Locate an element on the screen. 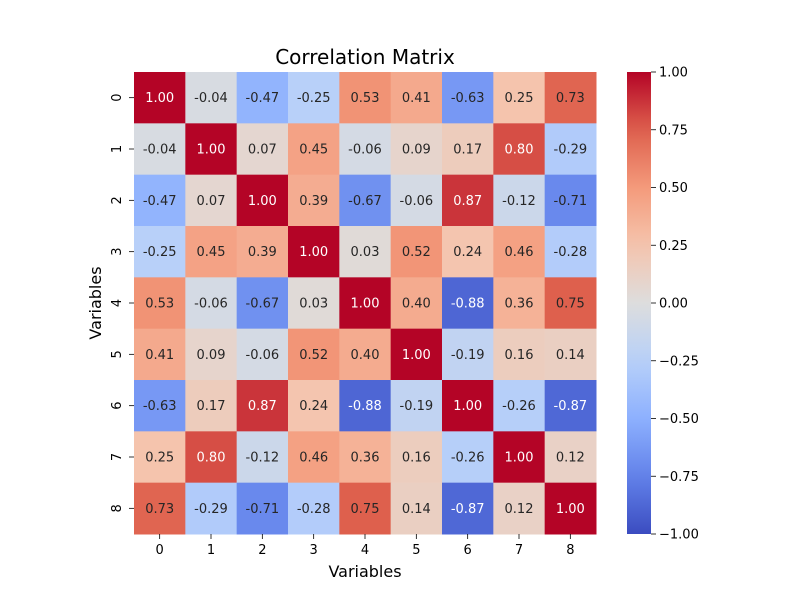  colorbar-tick-label: 0.25 is located at coordinates (673, 246).